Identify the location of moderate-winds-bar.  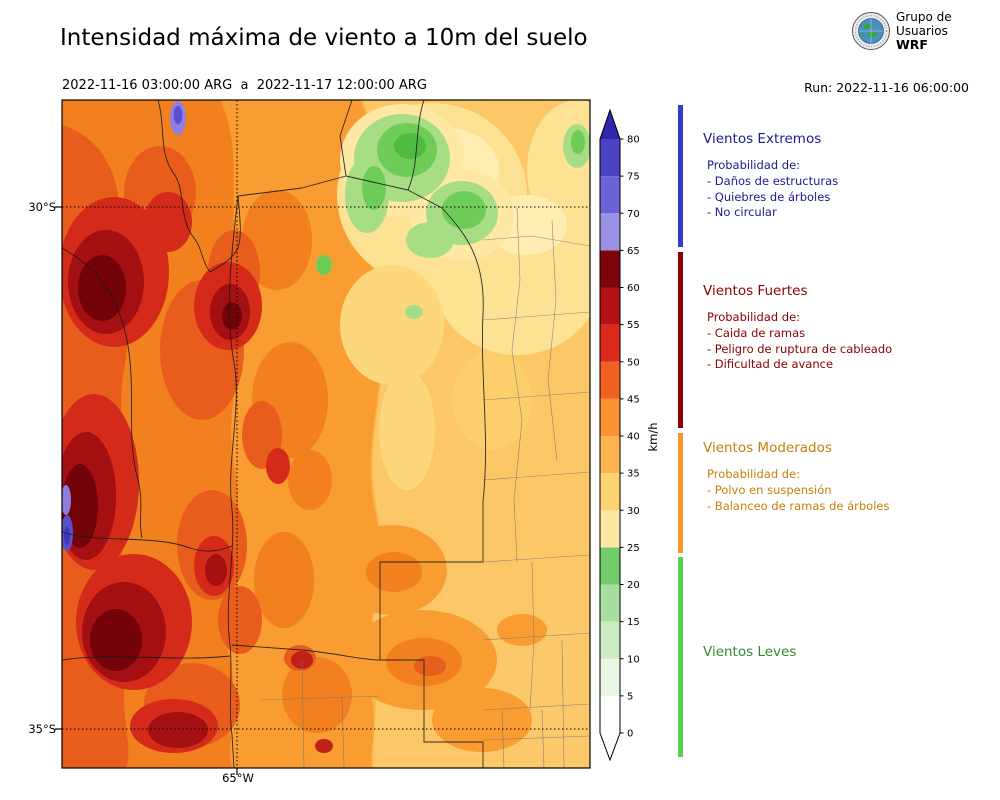
(680, 493).